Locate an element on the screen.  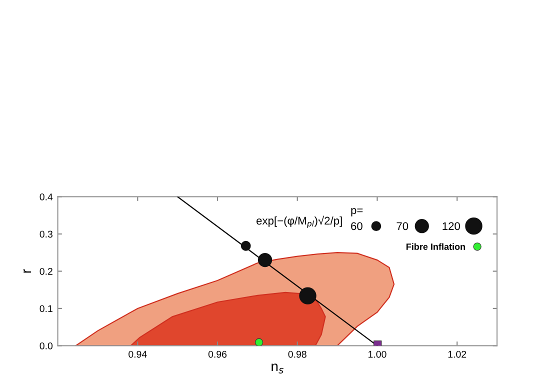
y-tick-label: 0.3 is located at coordinates (46, 234).